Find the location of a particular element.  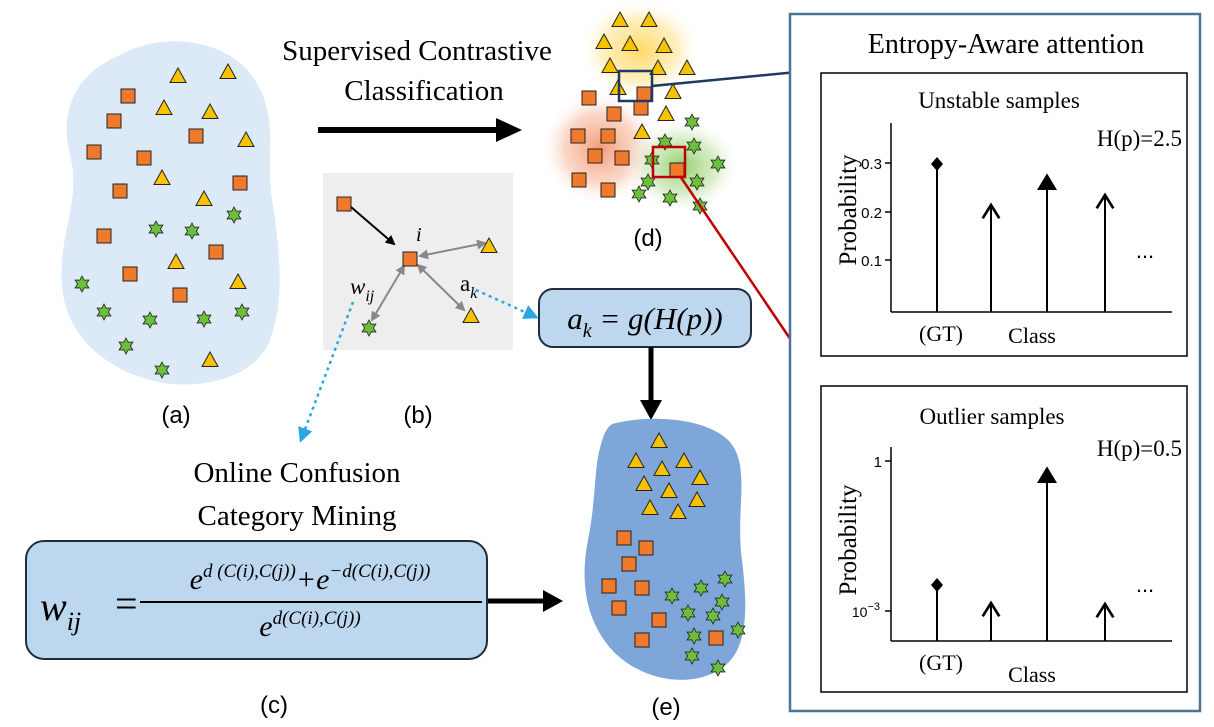

outlier-title: Outlier samples is located at coordinates (992, 416).